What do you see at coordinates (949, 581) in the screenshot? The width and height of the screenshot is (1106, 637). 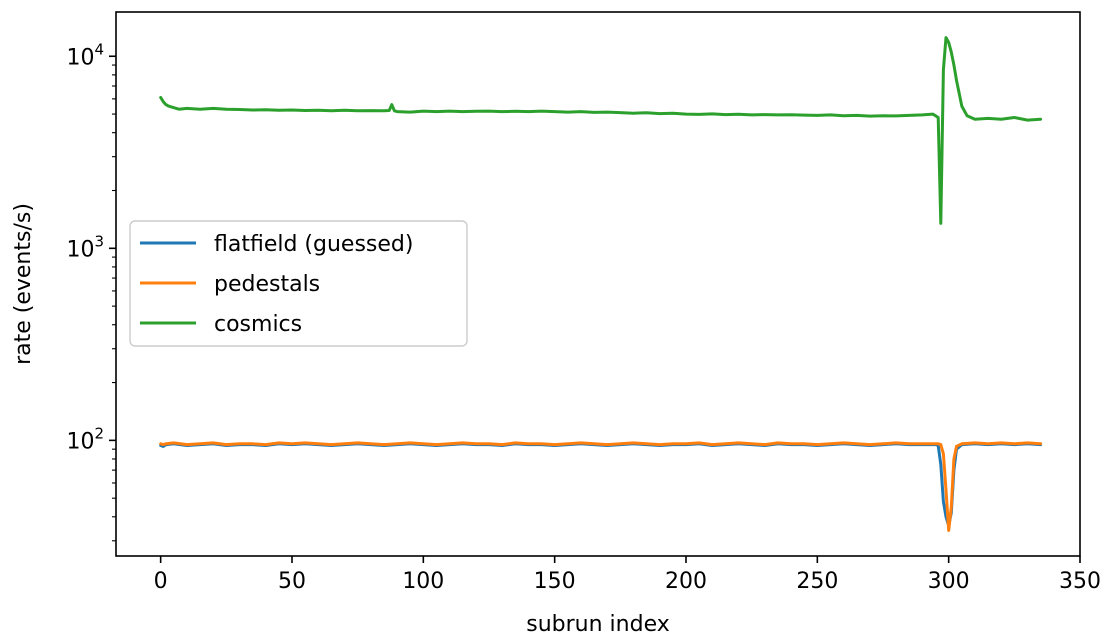 I see `x-tick-label: 300` at bounding box center [949, 581].